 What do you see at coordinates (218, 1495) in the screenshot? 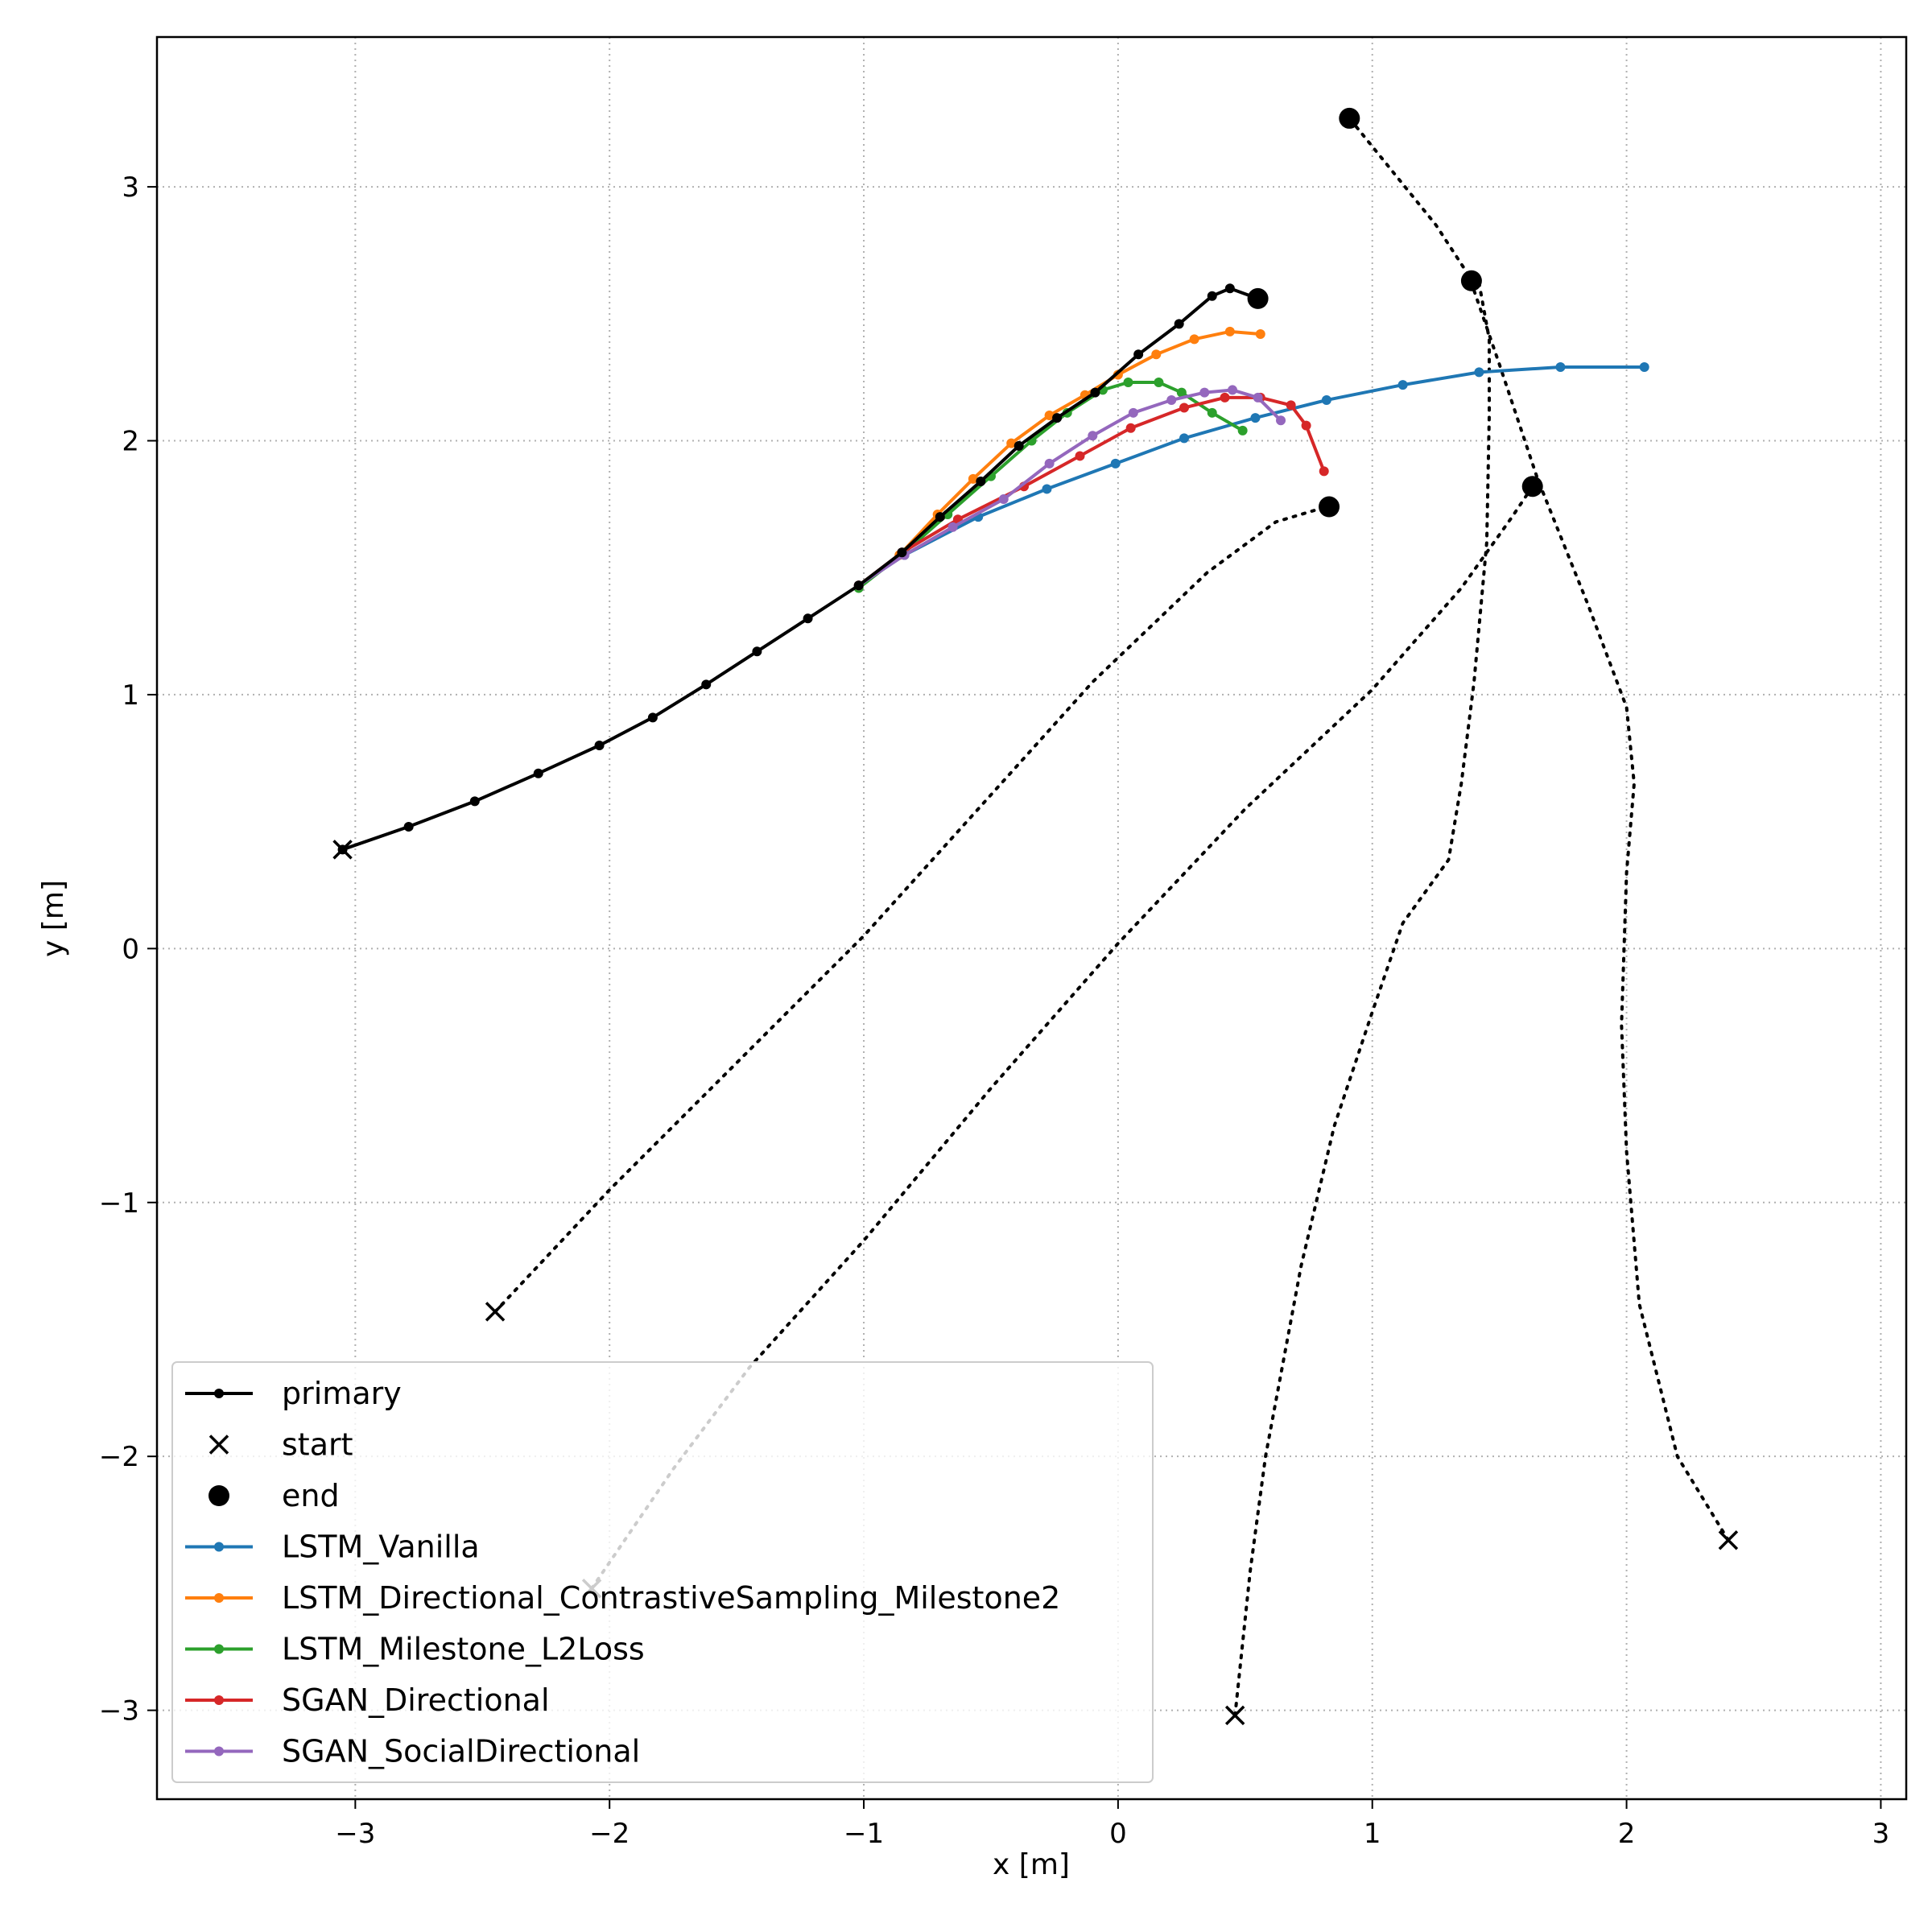
I see `legend-end-swatch` at bounding box center [218, 1495].